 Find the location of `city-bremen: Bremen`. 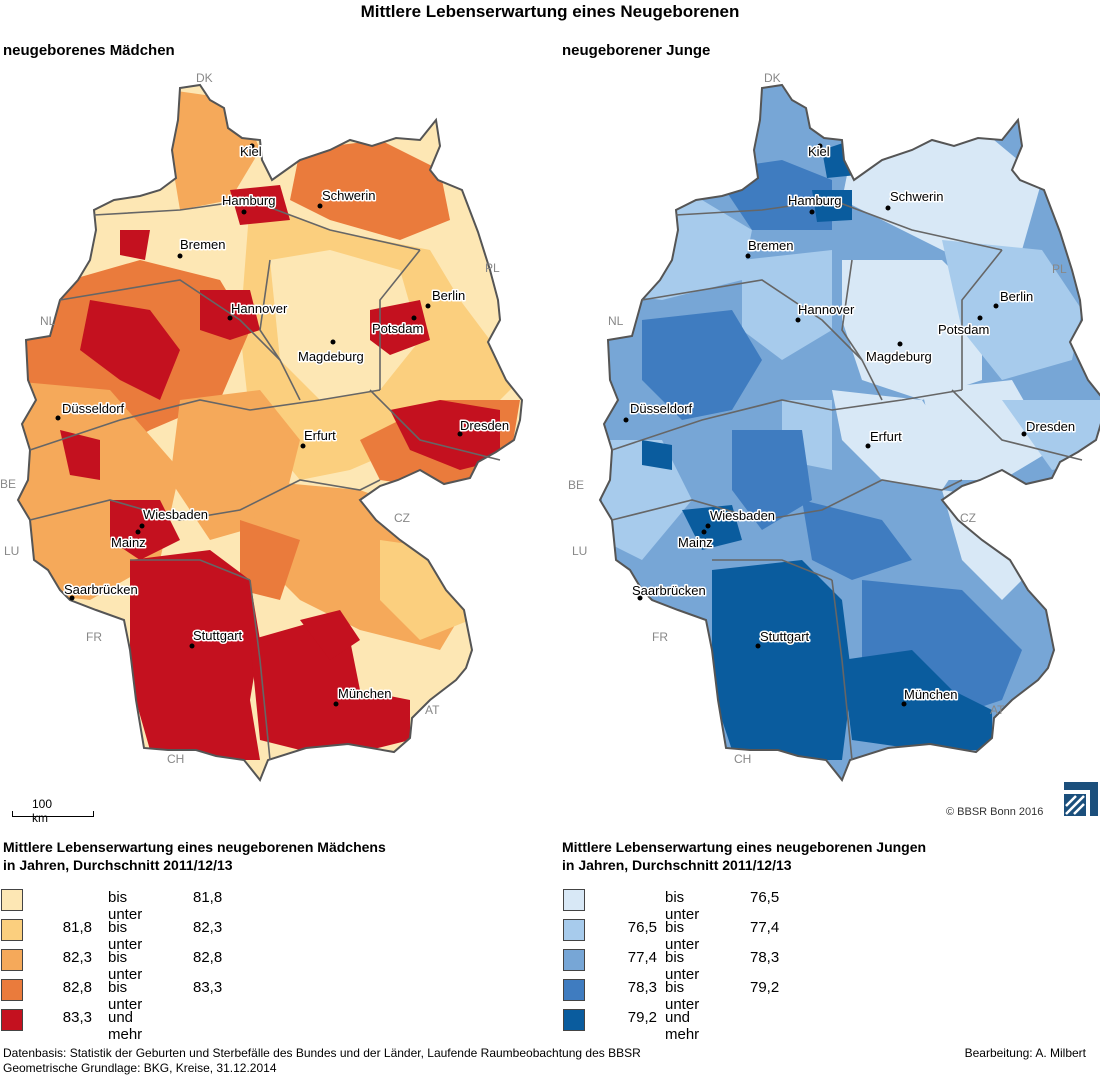

city-bremen: Bremen is located at coordinates (202, 247).